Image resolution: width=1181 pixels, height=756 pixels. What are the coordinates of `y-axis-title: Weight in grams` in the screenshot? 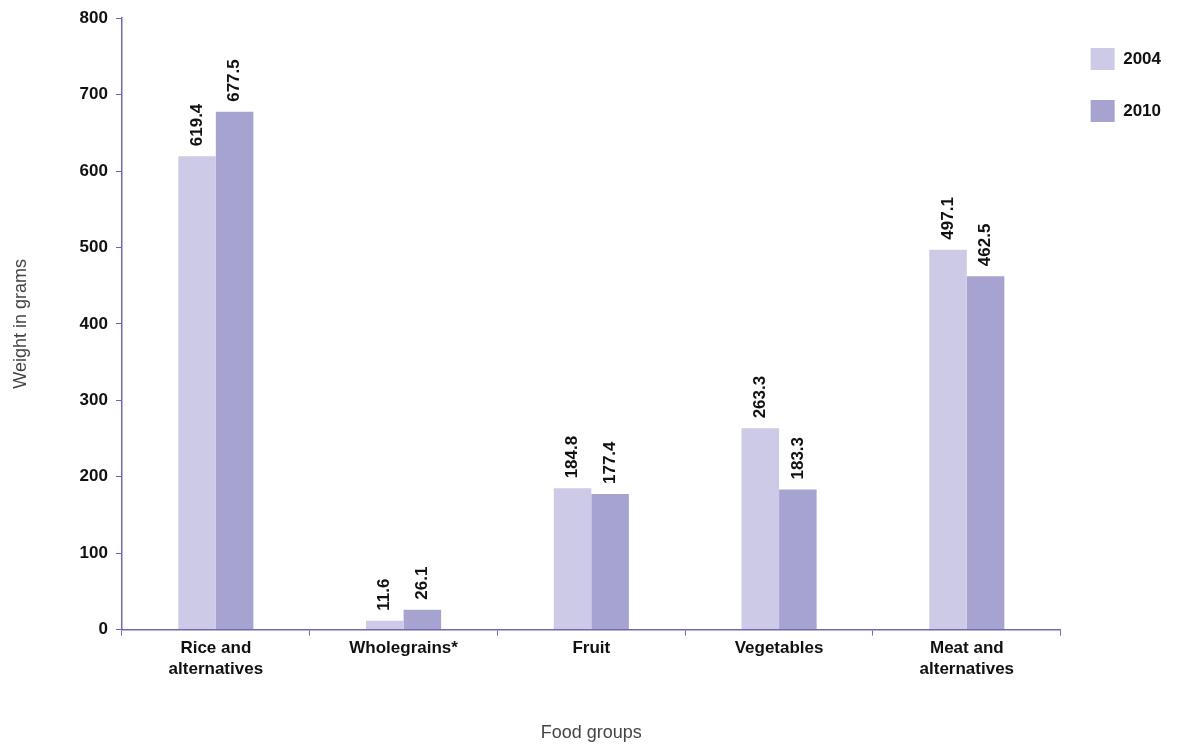 It's located at (19, 324).